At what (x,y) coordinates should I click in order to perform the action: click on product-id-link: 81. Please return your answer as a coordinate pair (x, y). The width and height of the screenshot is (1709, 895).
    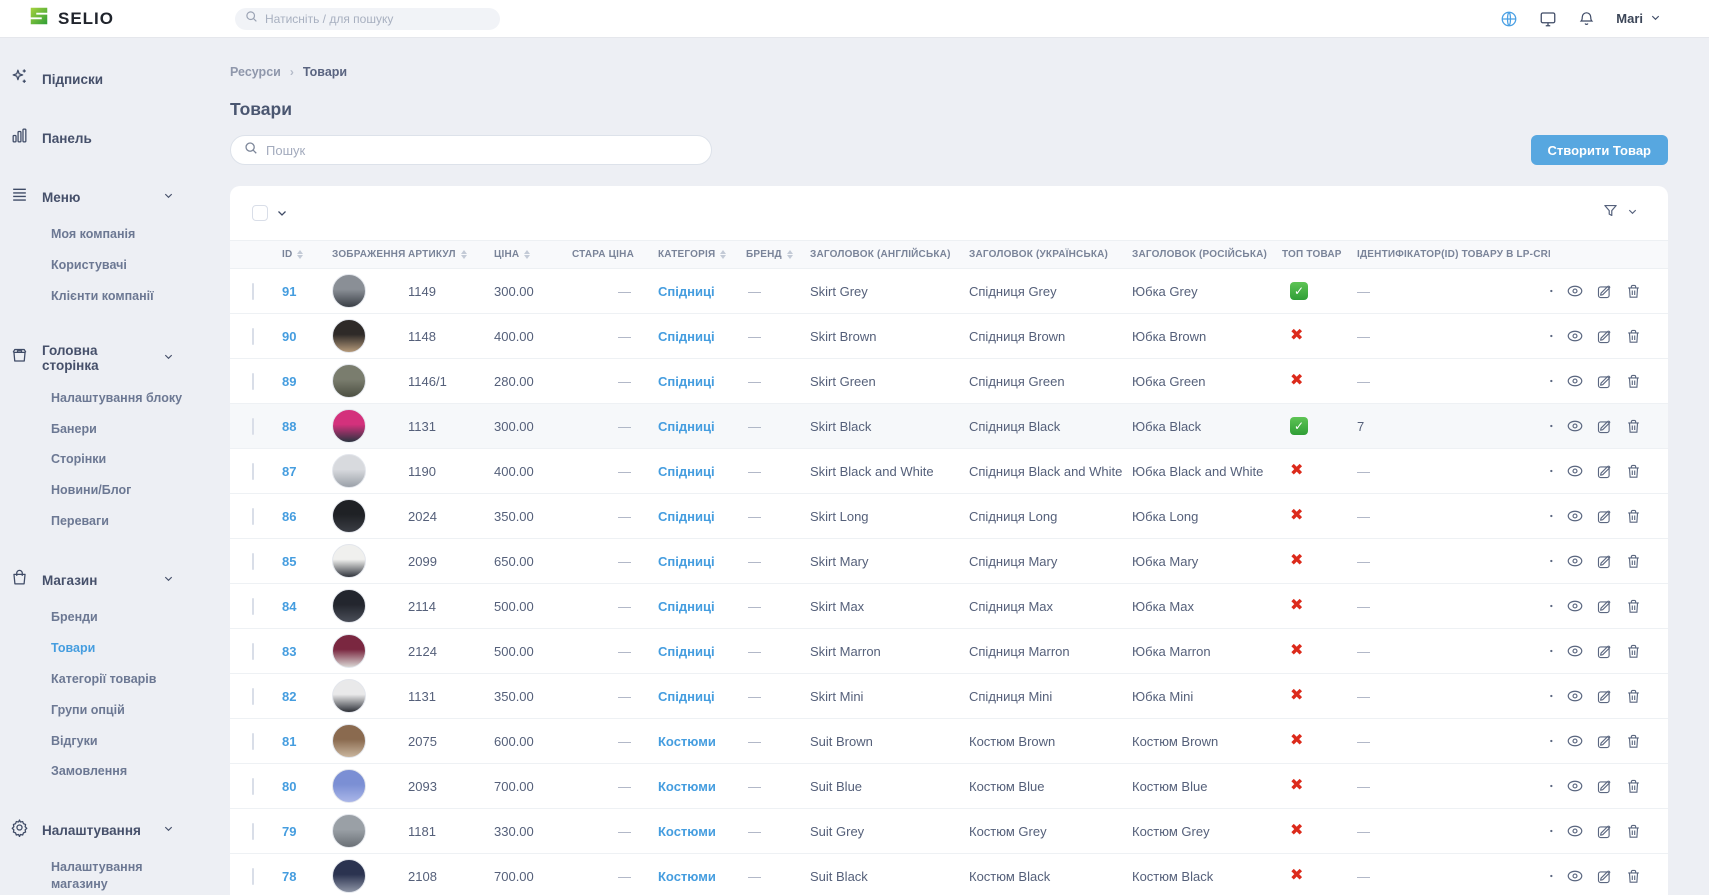
    Looking at the image, I should click on (289, 741).